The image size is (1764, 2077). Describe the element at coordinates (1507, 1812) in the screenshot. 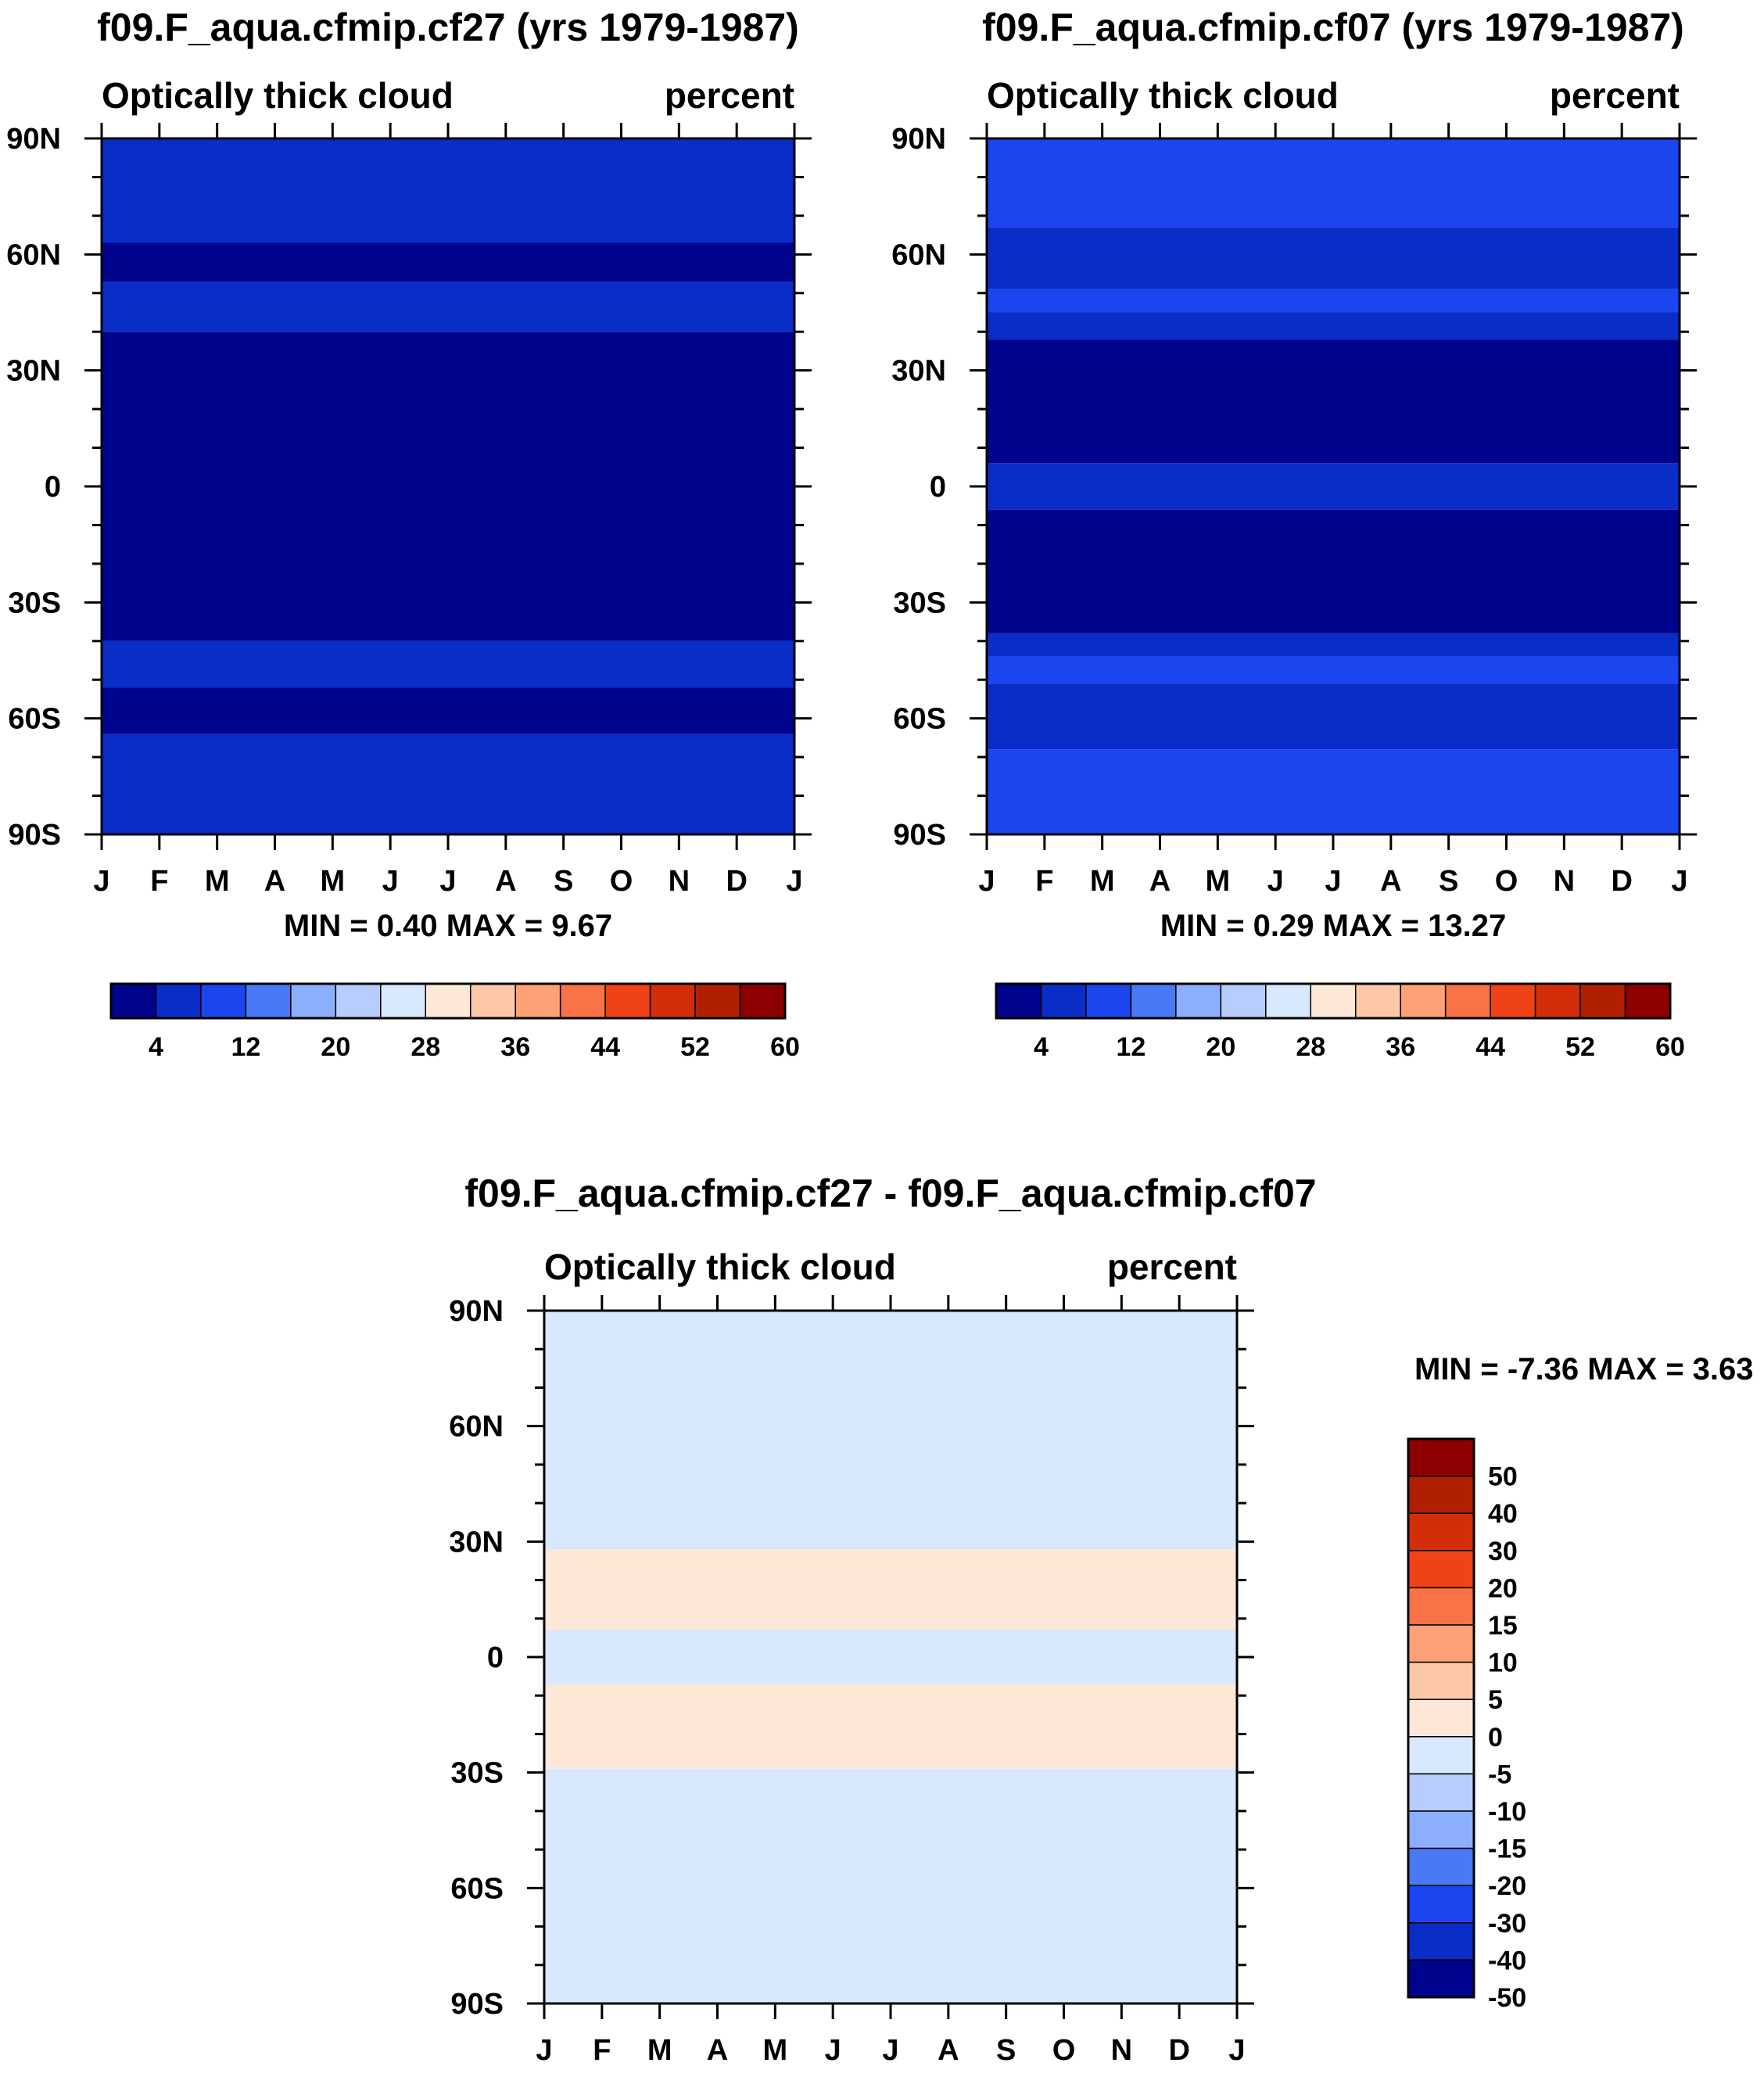

I see `colorbar-label: -10` at that location.